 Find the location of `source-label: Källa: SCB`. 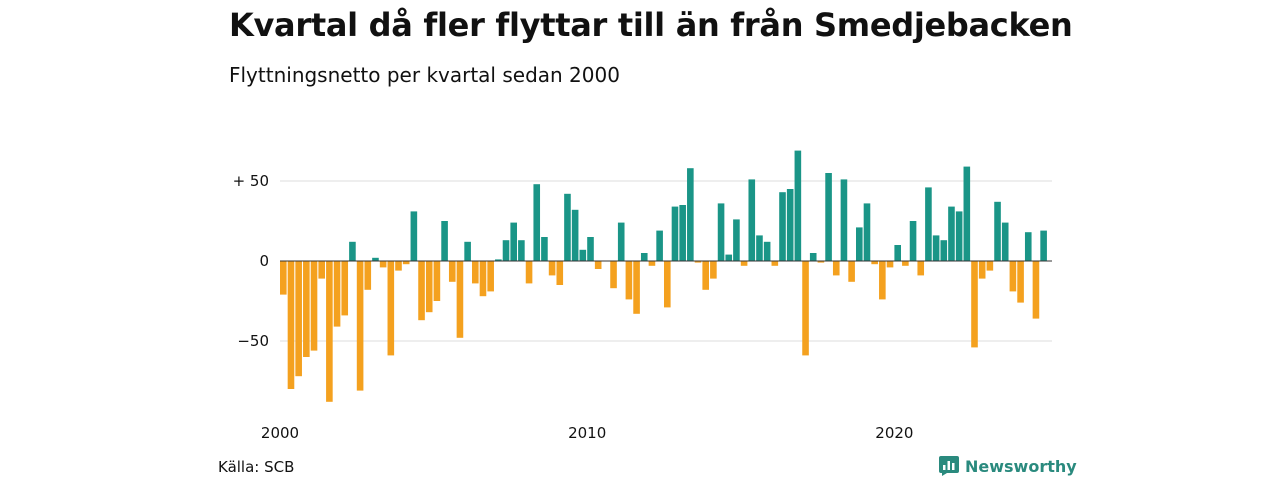

source-label: Källa: SCB is located at coordinates (256, 467).